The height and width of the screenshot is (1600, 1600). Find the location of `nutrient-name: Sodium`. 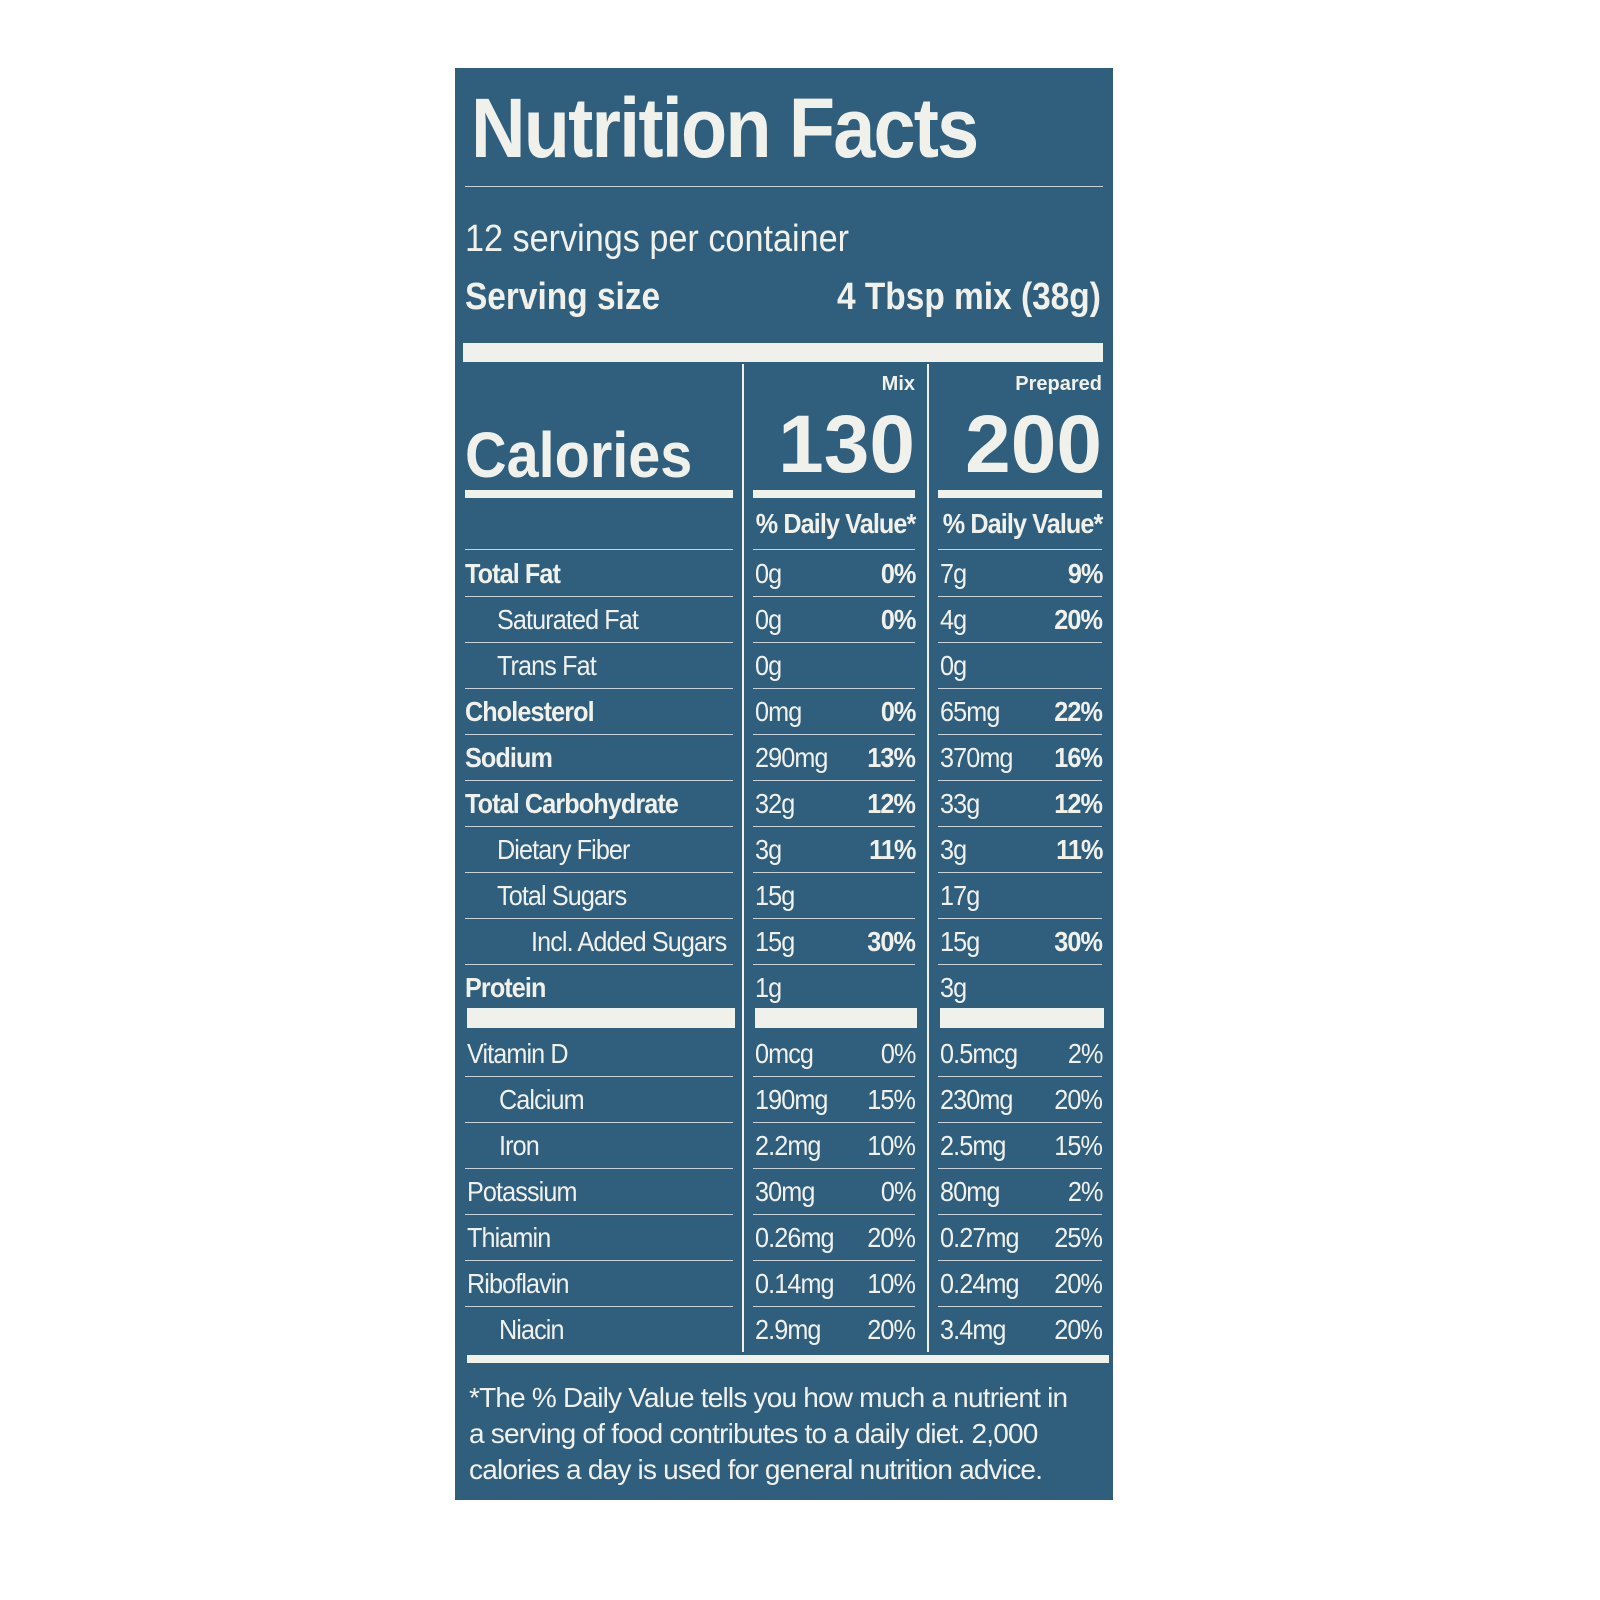

nutrient-name: Sodium is located at coordinates (509, 757).